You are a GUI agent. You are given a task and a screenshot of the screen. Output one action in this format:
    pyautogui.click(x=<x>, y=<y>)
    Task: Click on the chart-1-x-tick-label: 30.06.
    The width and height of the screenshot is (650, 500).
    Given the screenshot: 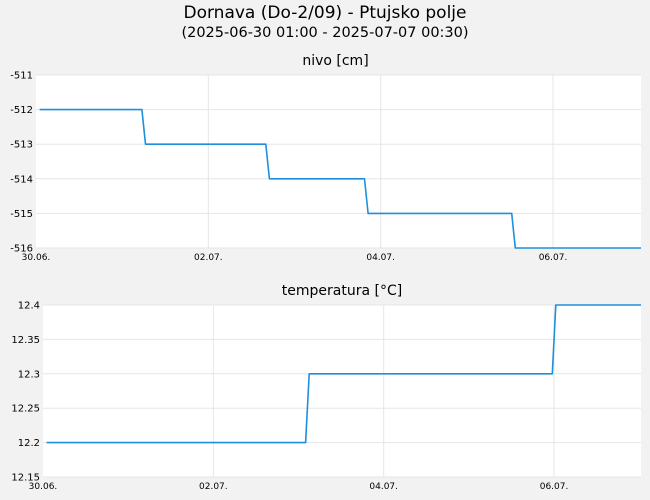 What is the action you would take?
    pyautogui.click(x=36, y=258)
    